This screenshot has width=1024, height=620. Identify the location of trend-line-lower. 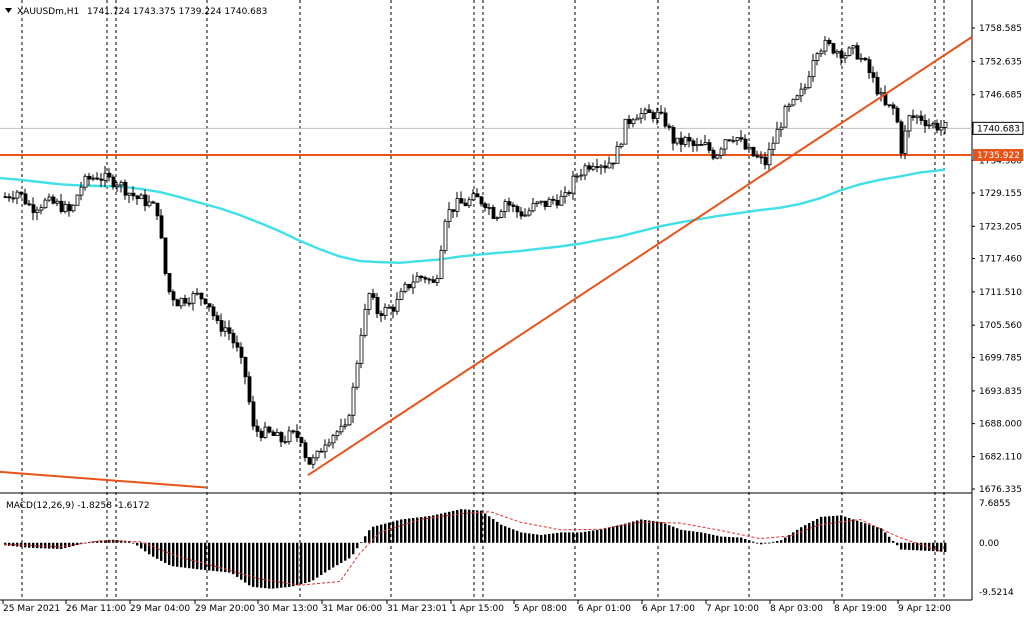
(103, 479).